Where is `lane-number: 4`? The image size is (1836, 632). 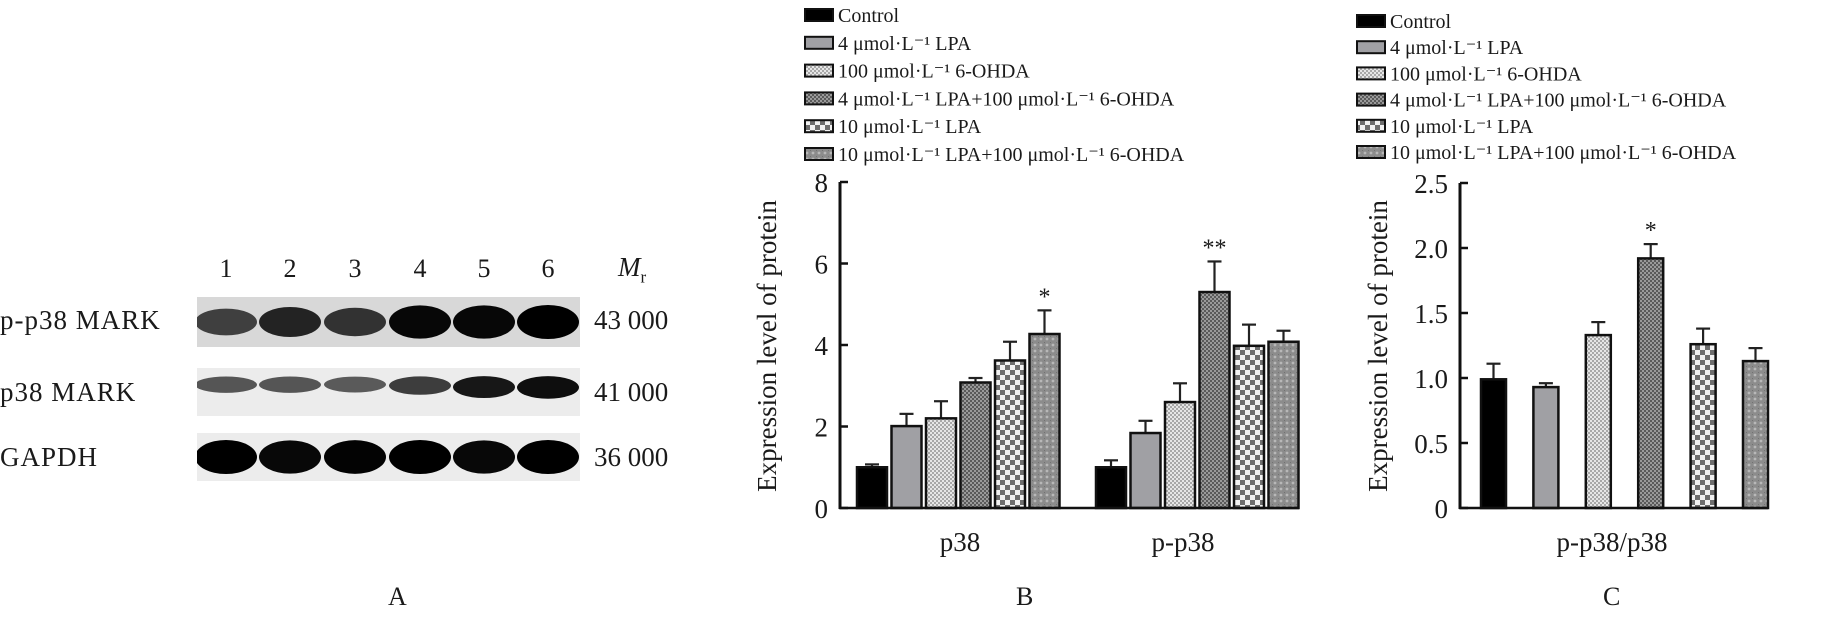 lane-number: 4 is located at coordinates (420, 268).